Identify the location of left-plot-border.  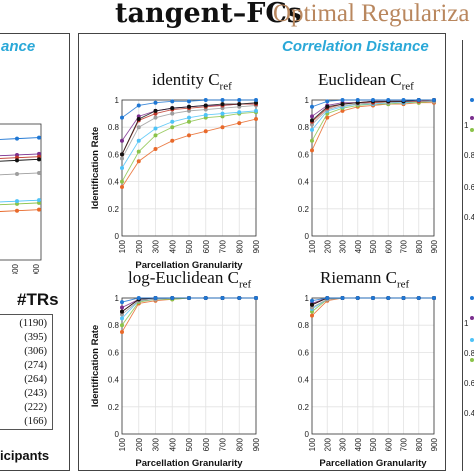
(21, 192).